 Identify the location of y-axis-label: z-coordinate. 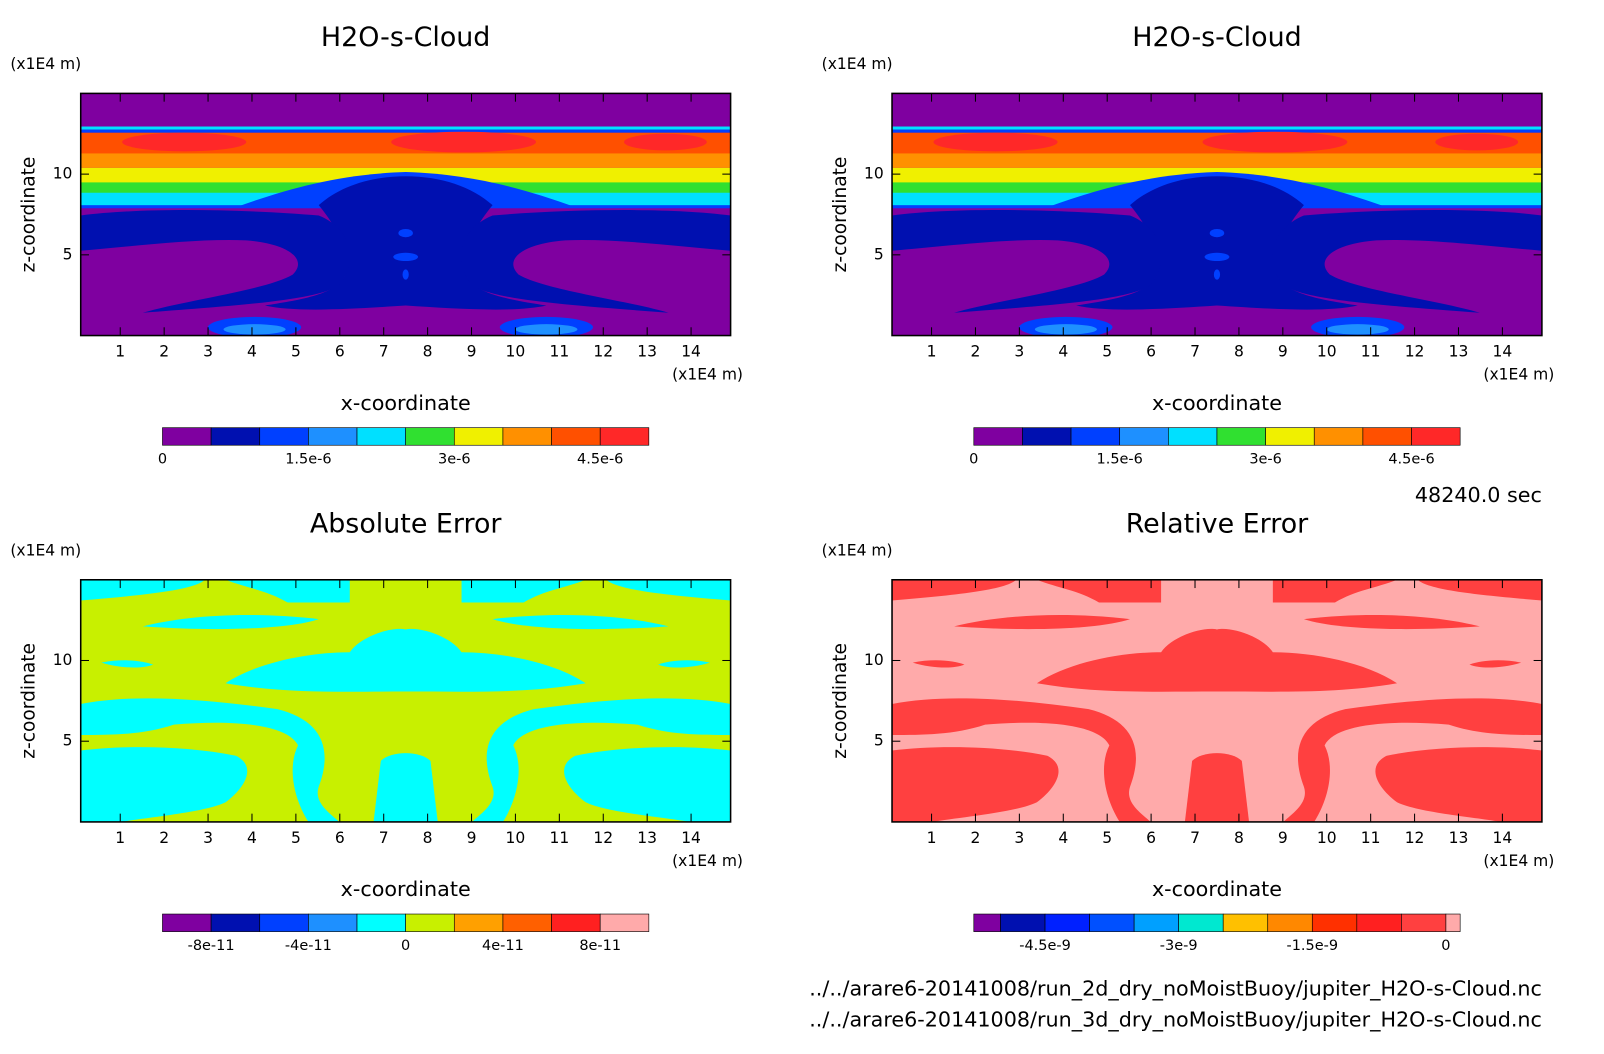
(28, 701).